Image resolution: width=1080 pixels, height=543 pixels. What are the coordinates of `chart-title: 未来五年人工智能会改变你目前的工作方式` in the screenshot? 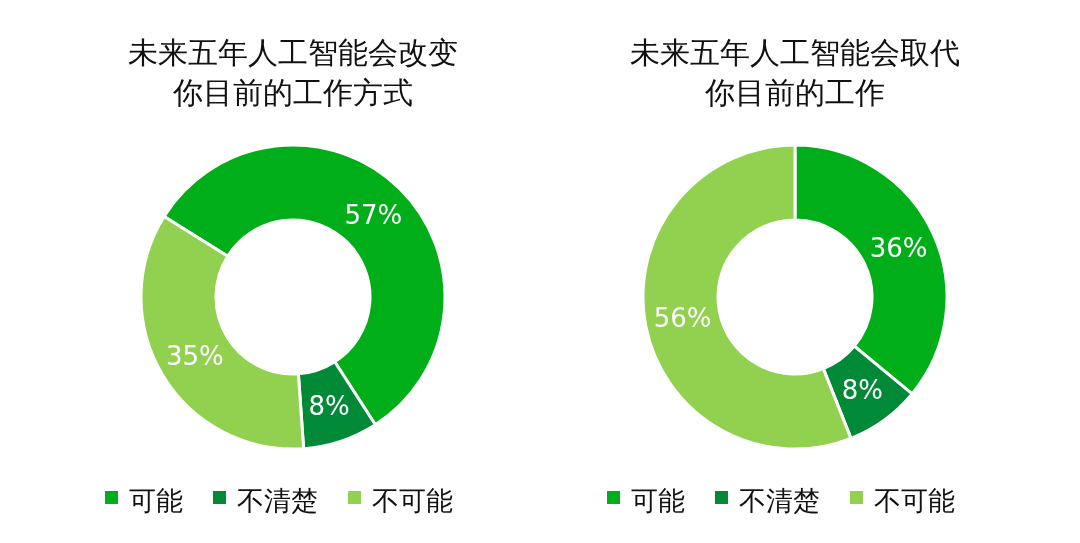 It's located at (293, 72).